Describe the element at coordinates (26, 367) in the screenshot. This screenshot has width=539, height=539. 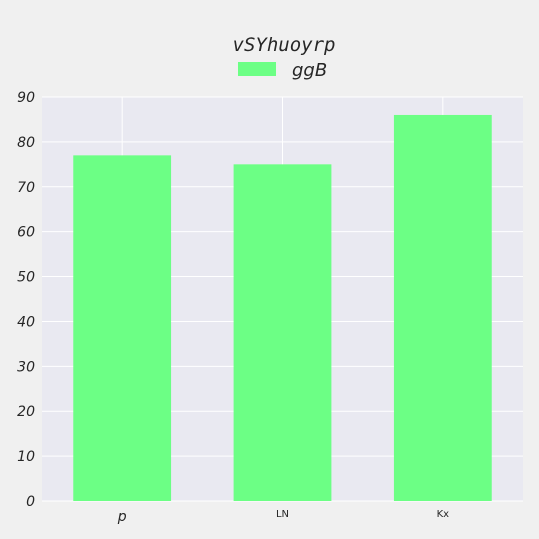
I see `y-tick-label: 30` at that location.